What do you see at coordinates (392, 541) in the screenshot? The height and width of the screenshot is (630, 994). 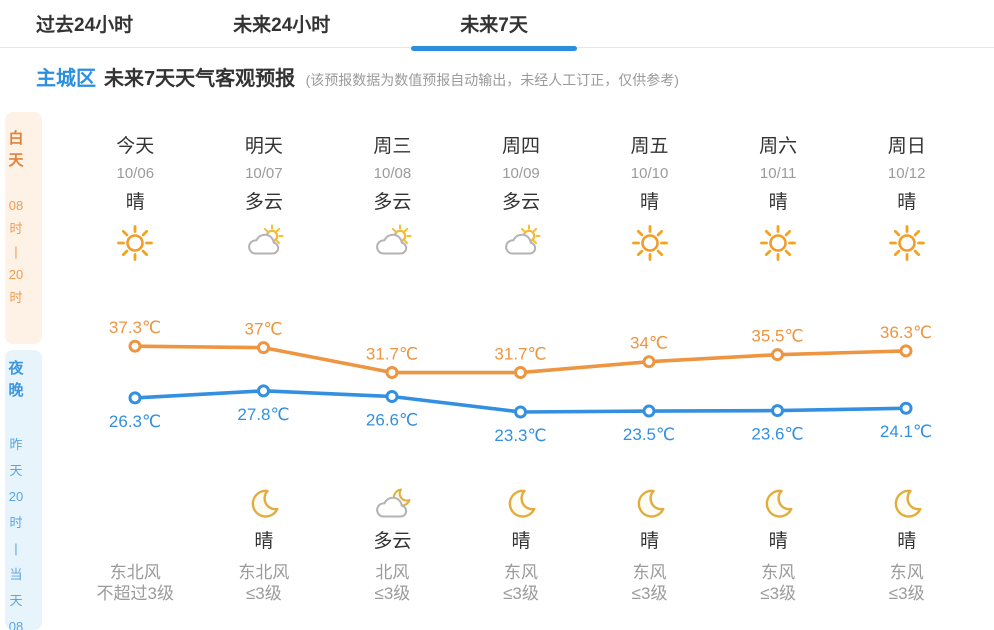 I see `night-condition: 多云` at bounding box center [392, 541].